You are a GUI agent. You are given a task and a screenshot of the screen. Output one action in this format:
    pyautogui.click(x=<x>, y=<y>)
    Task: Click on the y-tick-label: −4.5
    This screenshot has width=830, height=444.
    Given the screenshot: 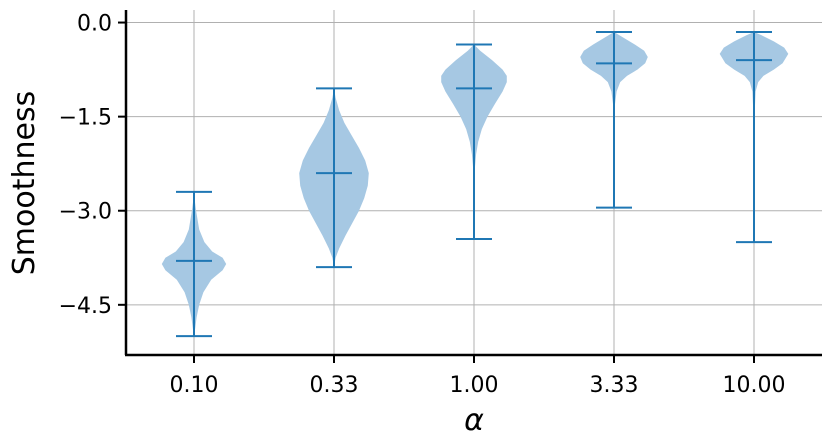 What is the action you would take?
    pyautogui.click(x=85, y=306)
    